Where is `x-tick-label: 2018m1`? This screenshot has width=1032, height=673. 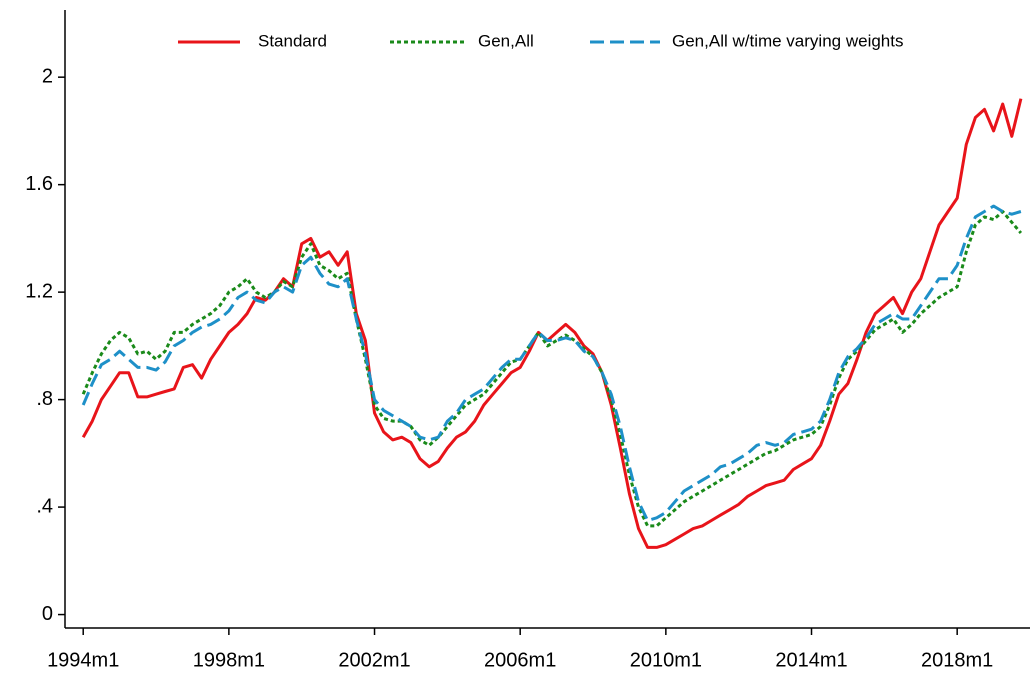 x-tick-label: 2018m1 is located at coordinates (957, 660).